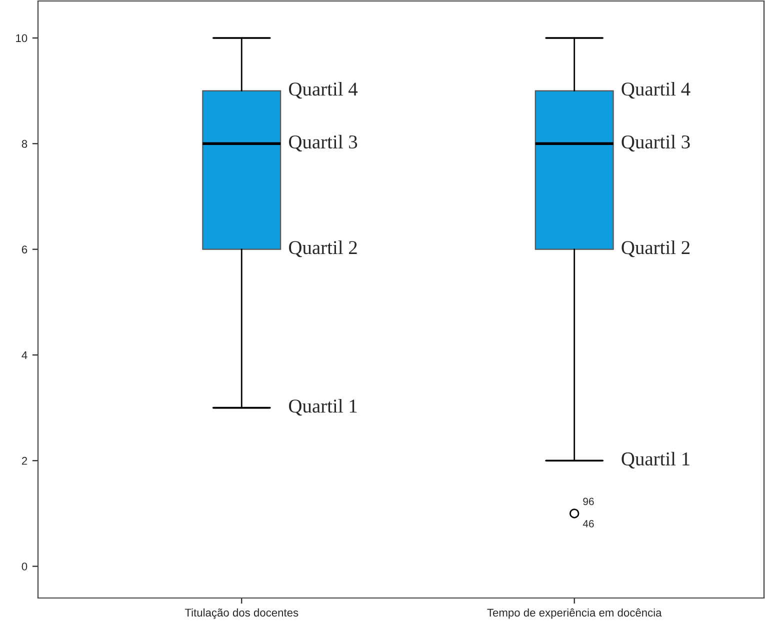 The width and height of the screenshot is (765, 622). Describe the element at coordinates (25, 355) in the screenshot. I see `y-tick-label: 4` at that location.